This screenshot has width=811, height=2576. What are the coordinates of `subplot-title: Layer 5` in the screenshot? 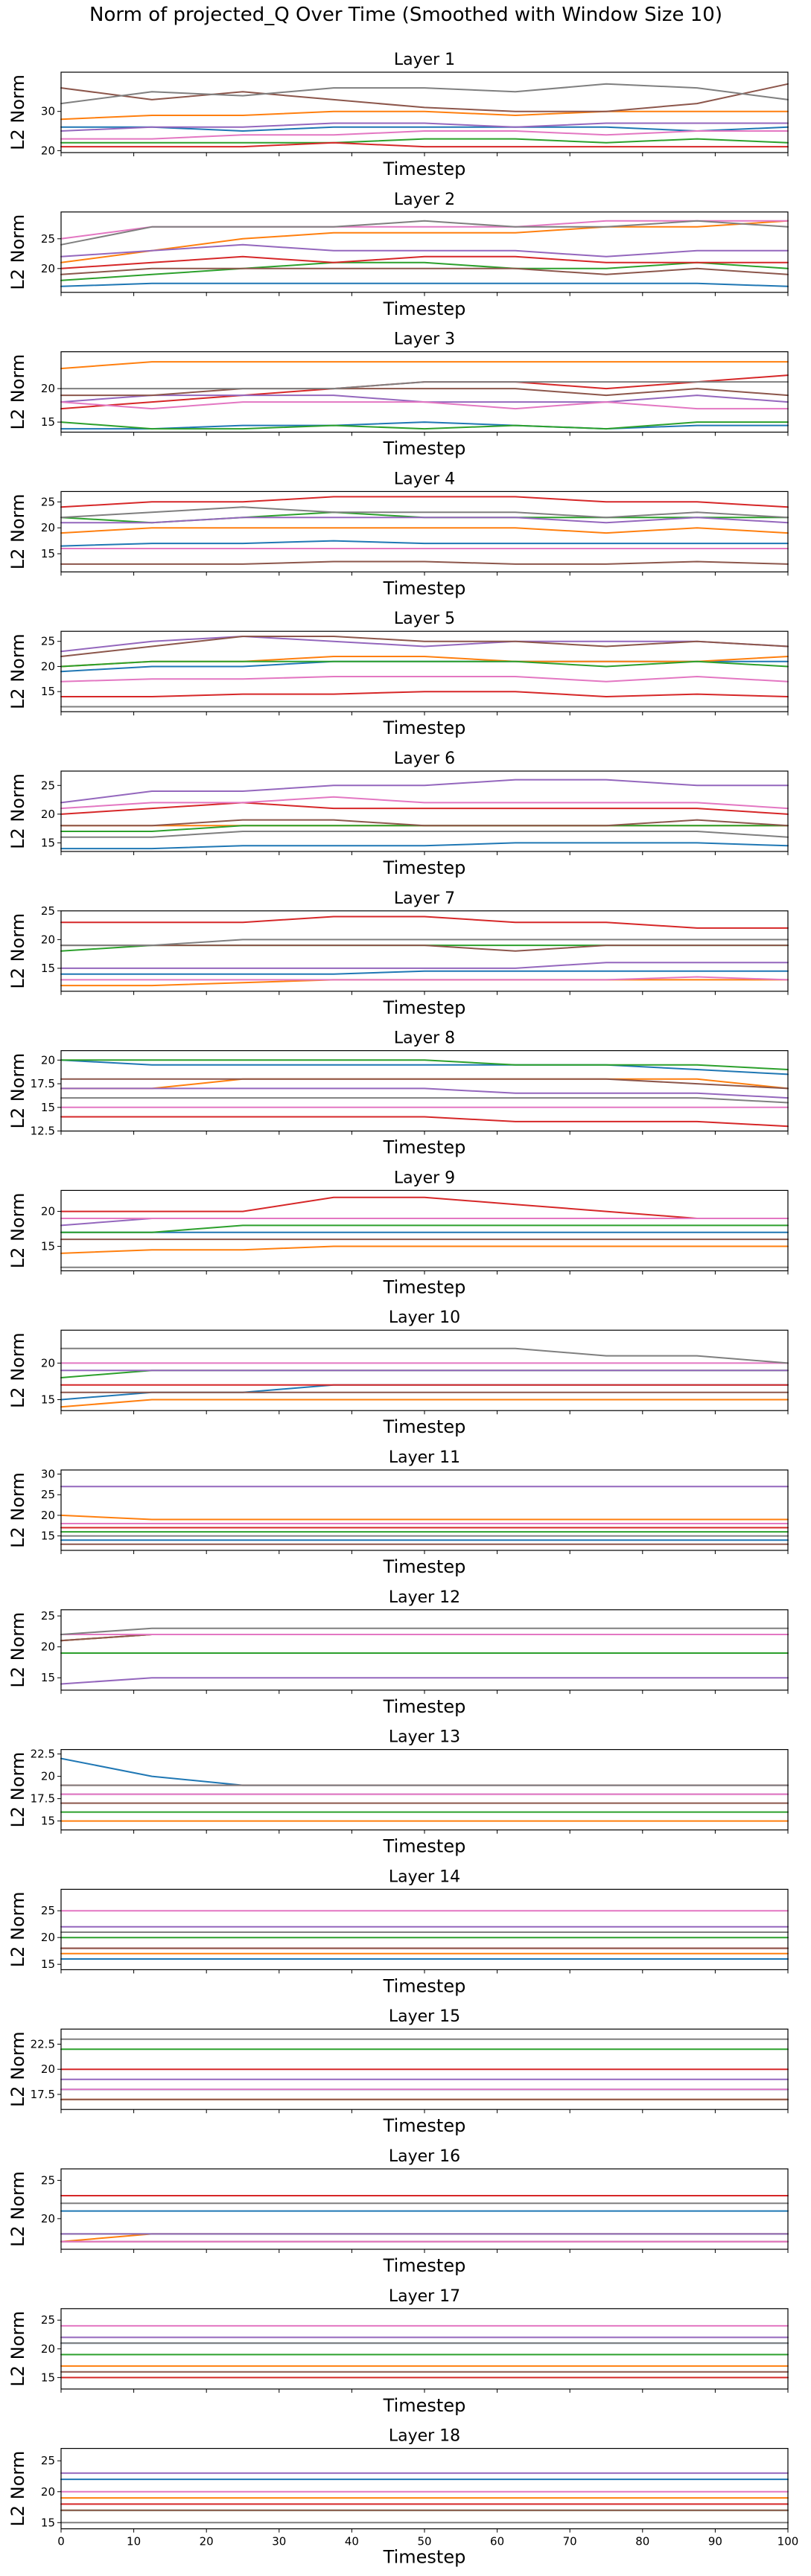 It's located at (424, 619).